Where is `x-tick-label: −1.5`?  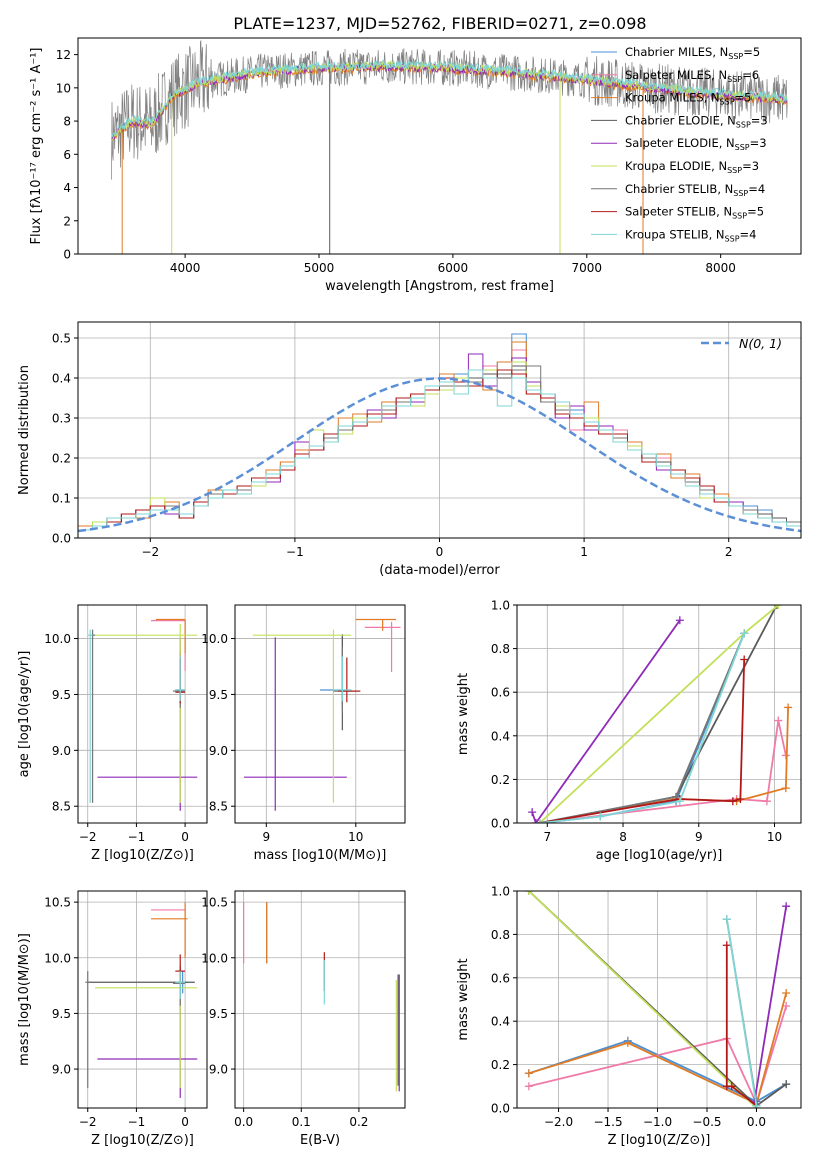 x-tick-label: −1.5 is located at coordinates (607, 1122).